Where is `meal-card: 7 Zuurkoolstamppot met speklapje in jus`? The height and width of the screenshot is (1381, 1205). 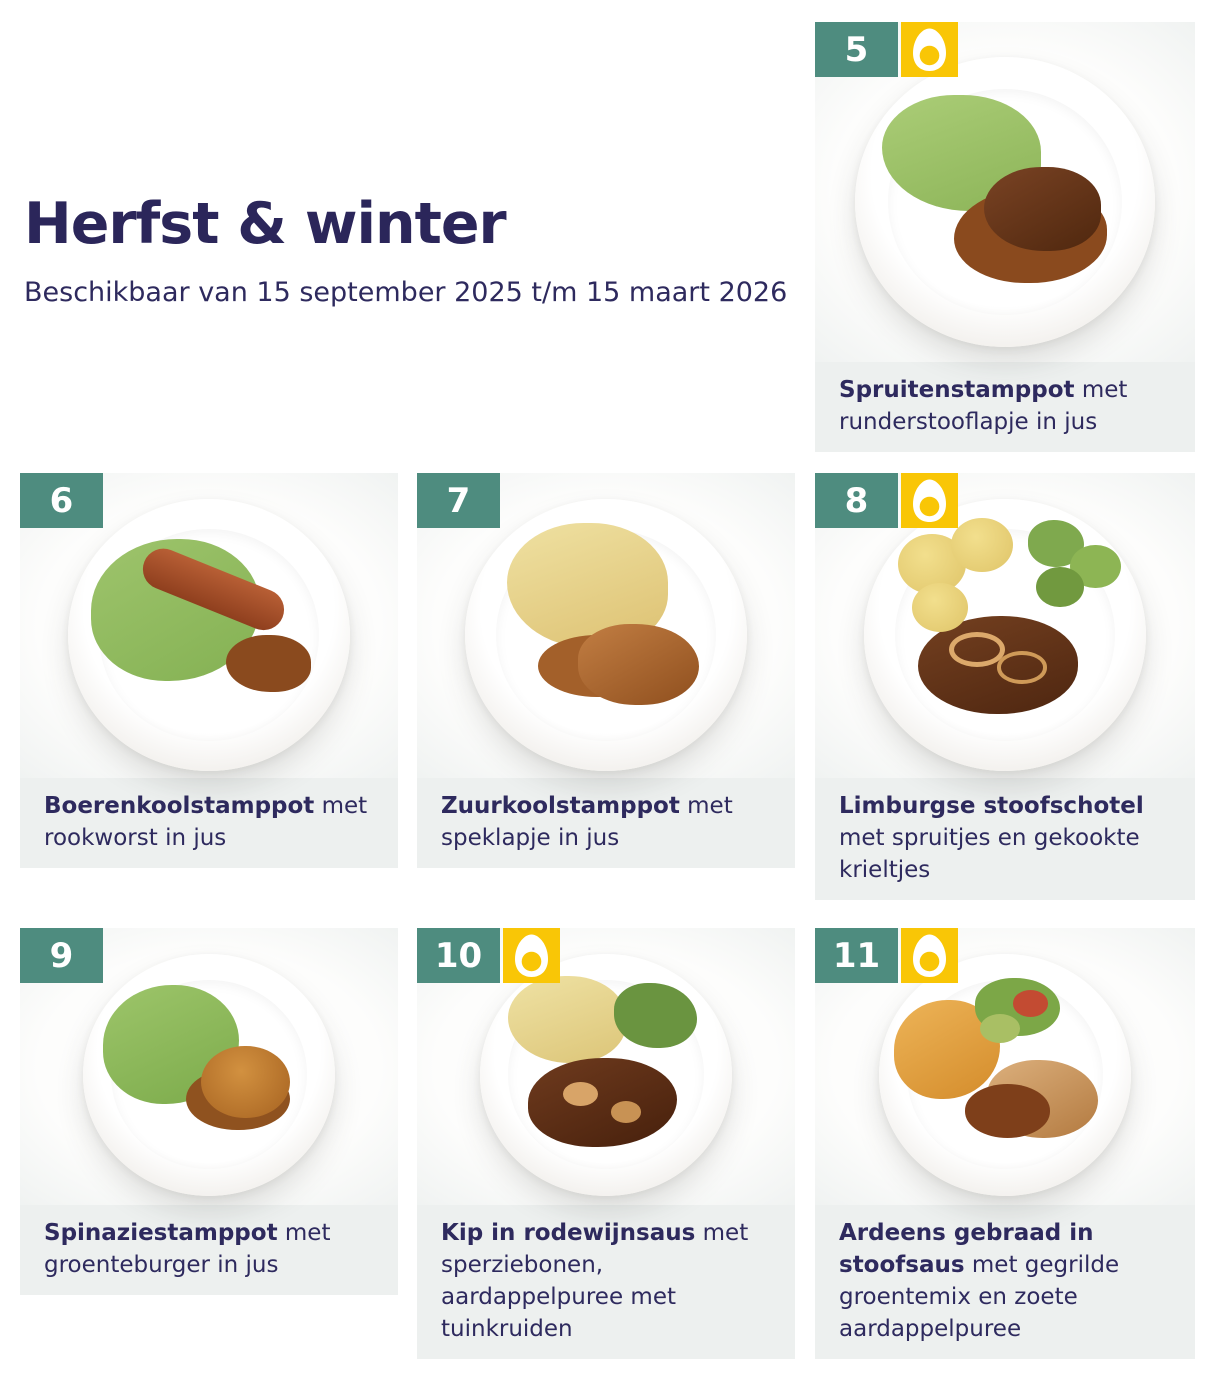
meal-card: 7 Zuurkoolstamppot met speklapje in jus is located at coordinates (606, 670).